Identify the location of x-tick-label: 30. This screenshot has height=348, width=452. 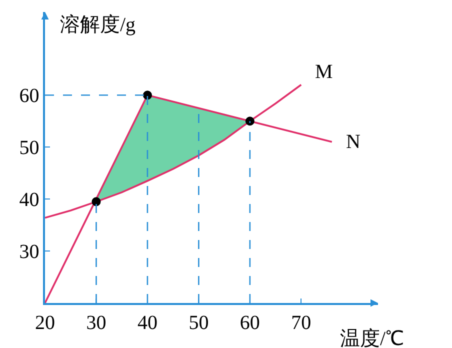
(96, 323).